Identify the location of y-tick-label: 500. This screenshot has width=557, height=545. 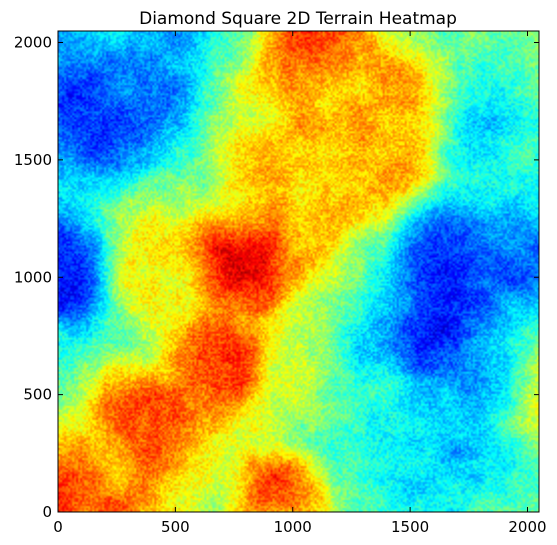
(37, 395).